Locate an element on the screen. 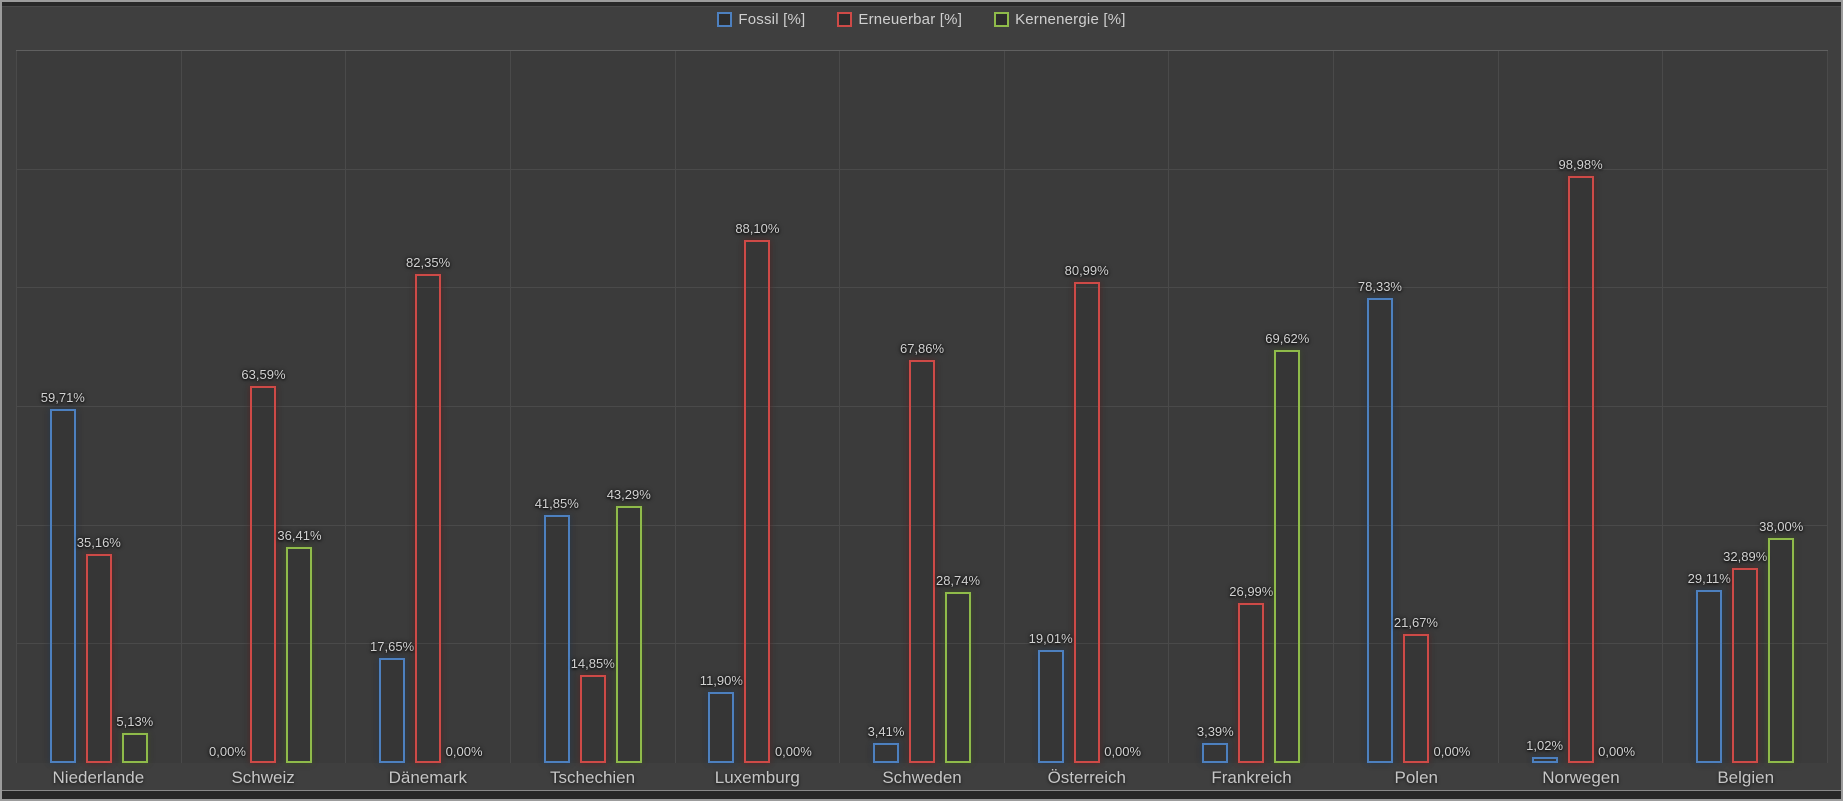 The width and height of the screenshot is (1843, 801). bar-group: 11,90% 88,10% 0,00% is located at coordinates (758, 407).